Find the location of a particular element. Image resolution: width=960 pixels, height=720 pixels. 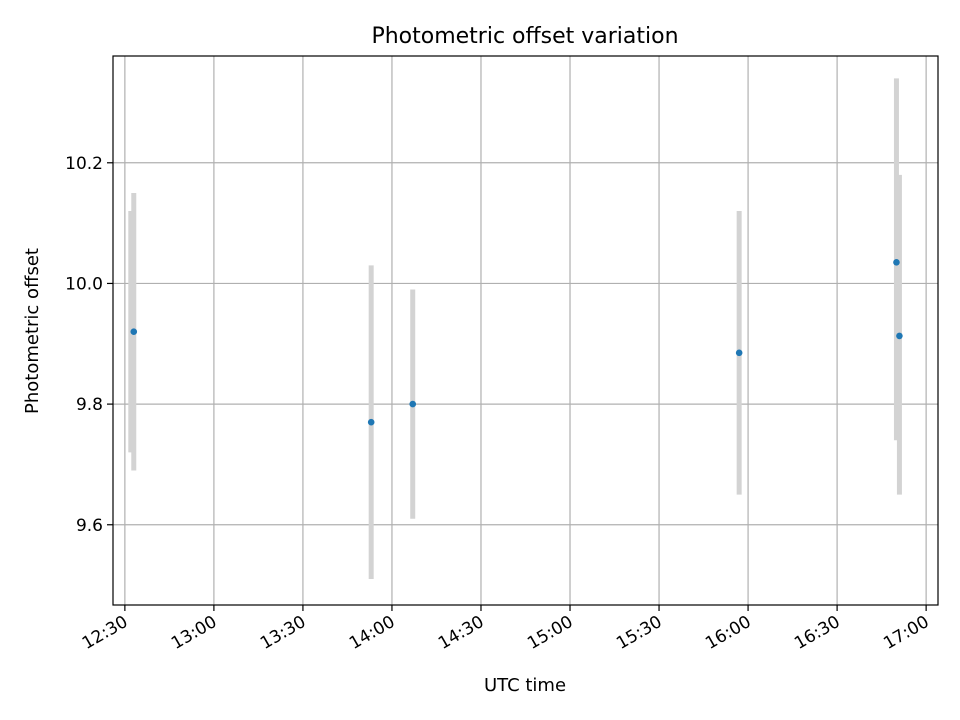

x-tick-label: 14:30 is located at coordinates (461, 633).